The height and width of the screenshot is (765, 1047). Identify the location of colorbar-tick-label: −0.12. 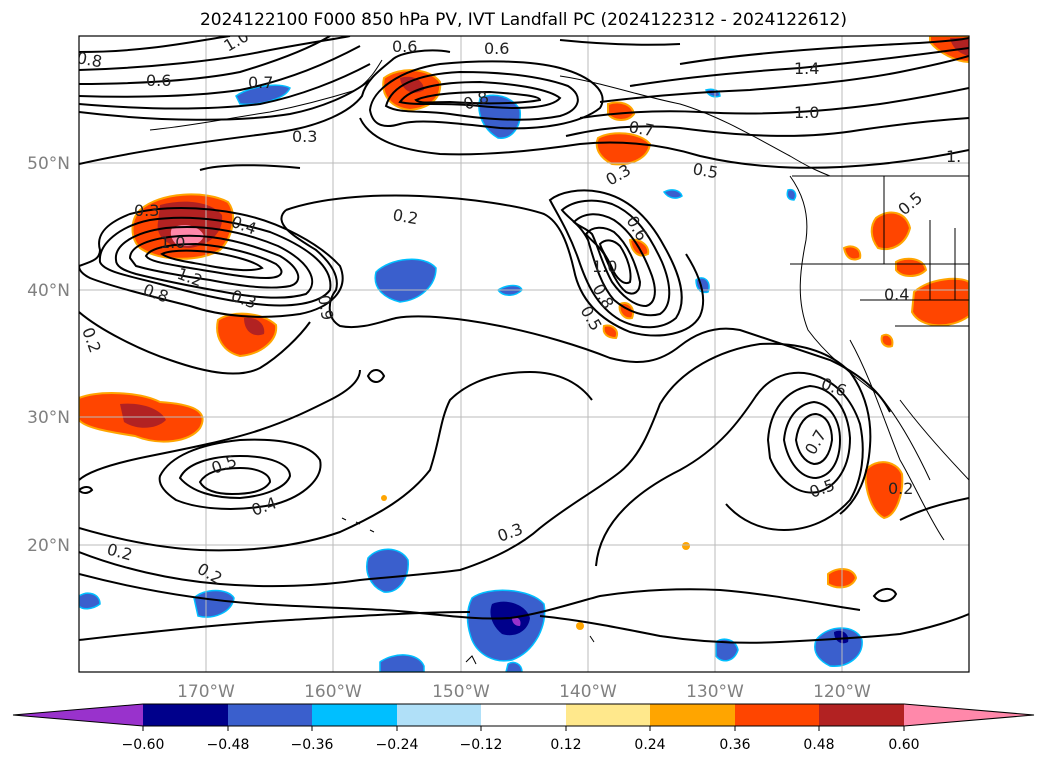
(481, 745).